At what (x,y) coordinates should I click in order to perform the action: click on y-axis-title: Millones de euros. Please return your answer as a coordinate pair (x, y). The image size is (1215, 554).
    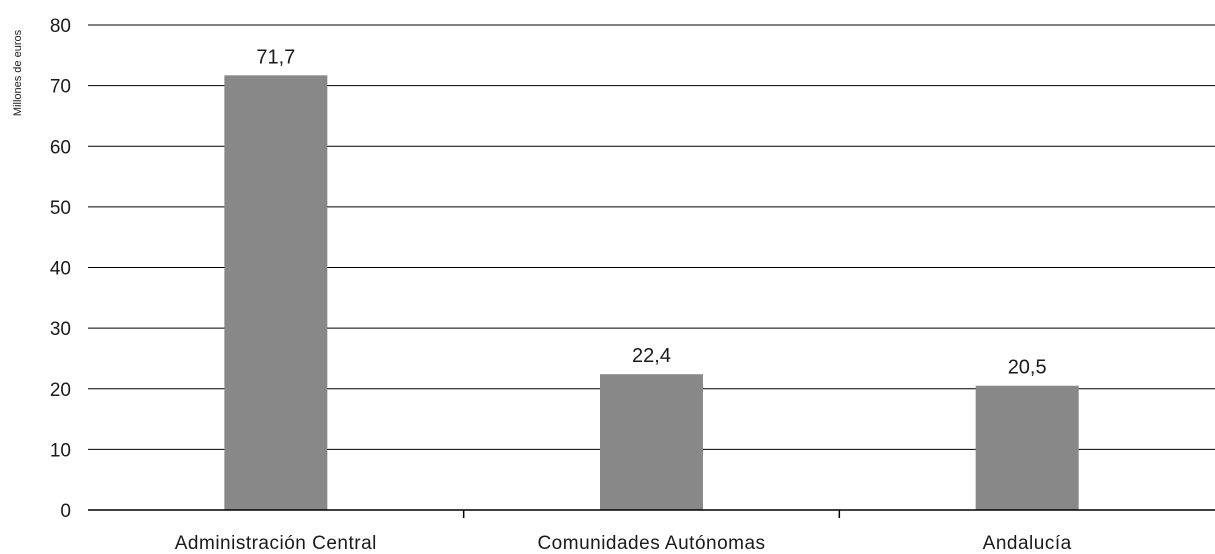
    Looking at the image, I should click on (18, 72).